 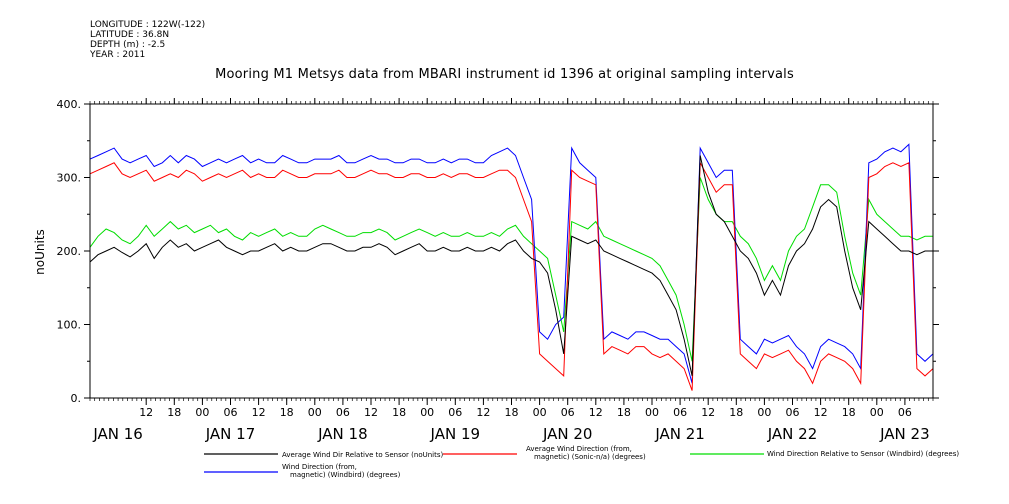 What do you see at coordinates (69, 104) in the screenshot?
I see `y-tick-label: 400.` at bounding box center [69, 104].